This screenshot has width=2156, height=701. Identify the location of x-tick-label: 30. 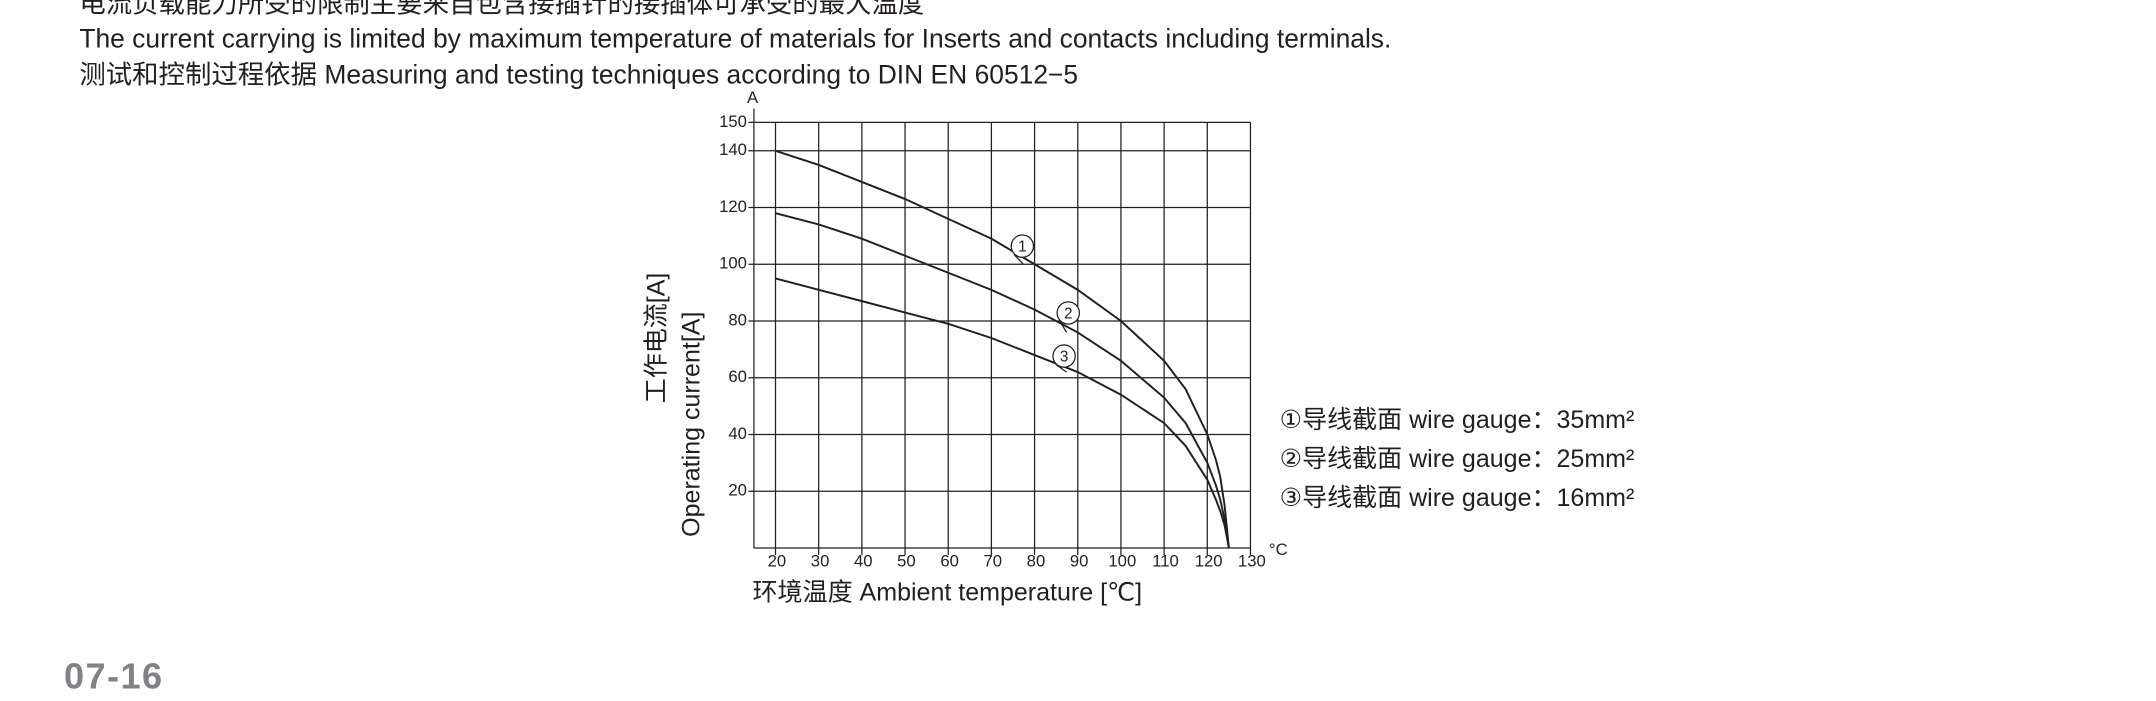
(820, 560).